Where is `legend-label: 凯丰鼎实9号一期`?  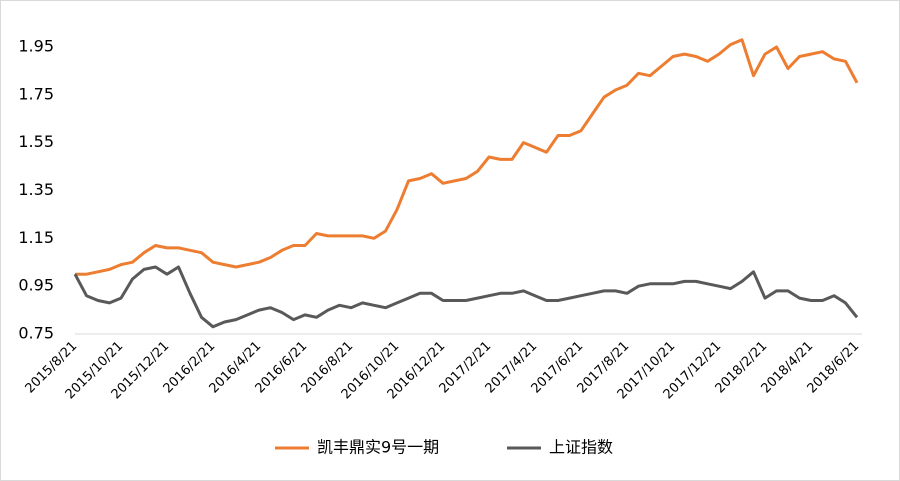
legend-label: 凯丰鼎实9号一期 is located at coordinates (378, 447).